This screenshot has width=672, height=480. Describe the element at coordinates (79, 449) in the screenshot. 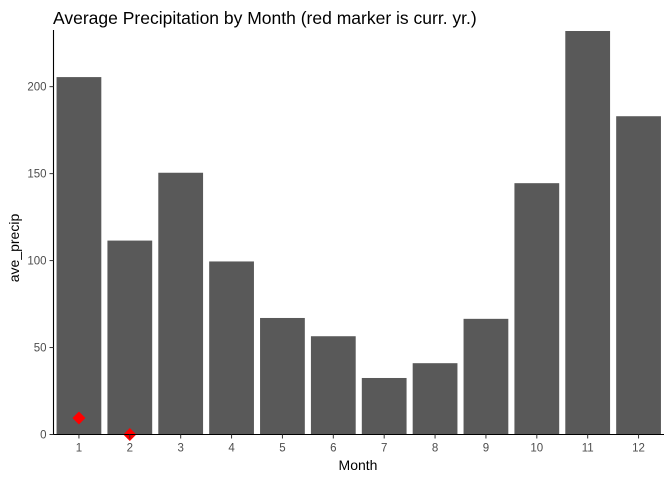

I see `x-tick-label: 1` at that location.